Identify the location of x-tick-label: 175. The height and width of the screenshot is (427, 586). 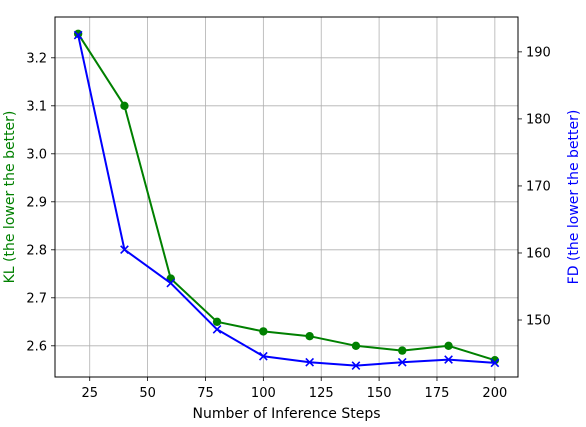
(437, 393).